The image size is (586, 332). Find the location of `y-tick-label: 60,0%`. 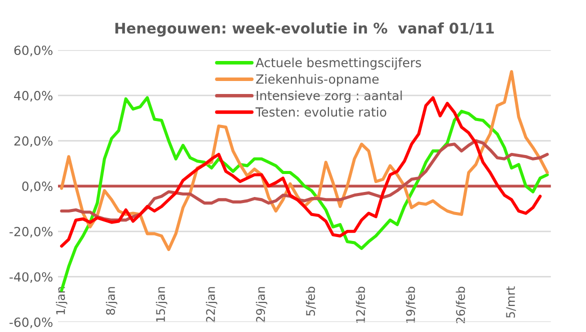

y-tick-label: 60,0% is located at coordinates (33, 51).